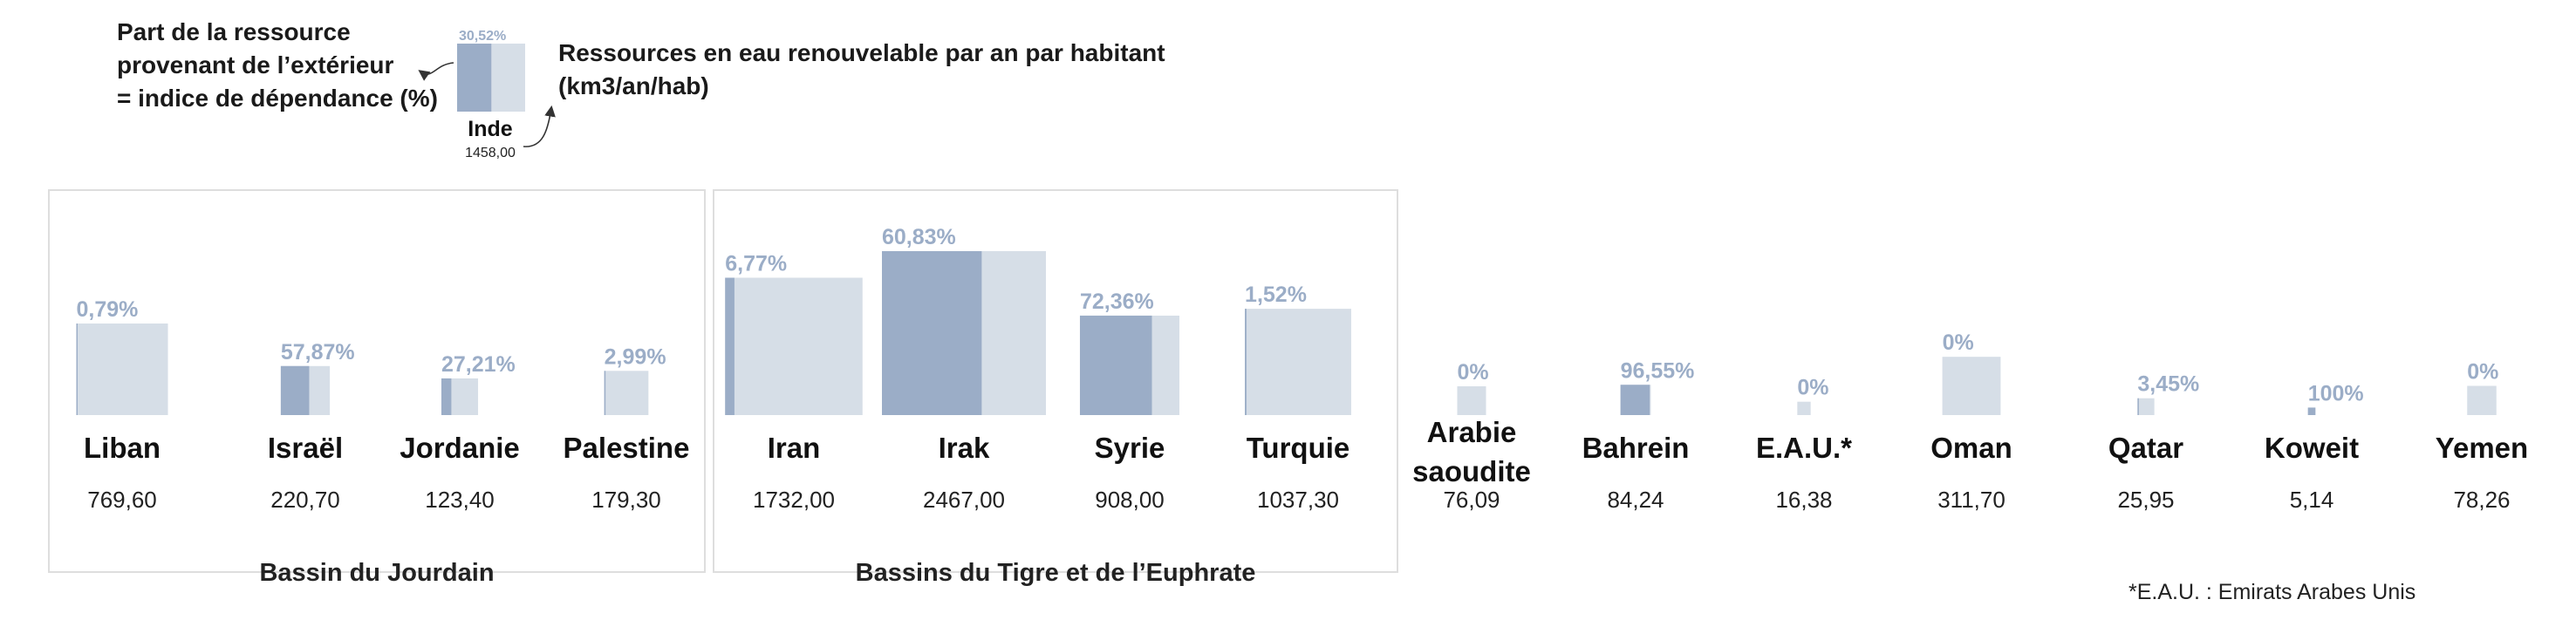 Image resolution: width=2576 pixels, height=620 pixels. What do you see at coordinates (1117, 302) in the screenshot?
I see `pct-label: 72,36%` at bounding box center [1117, 302].